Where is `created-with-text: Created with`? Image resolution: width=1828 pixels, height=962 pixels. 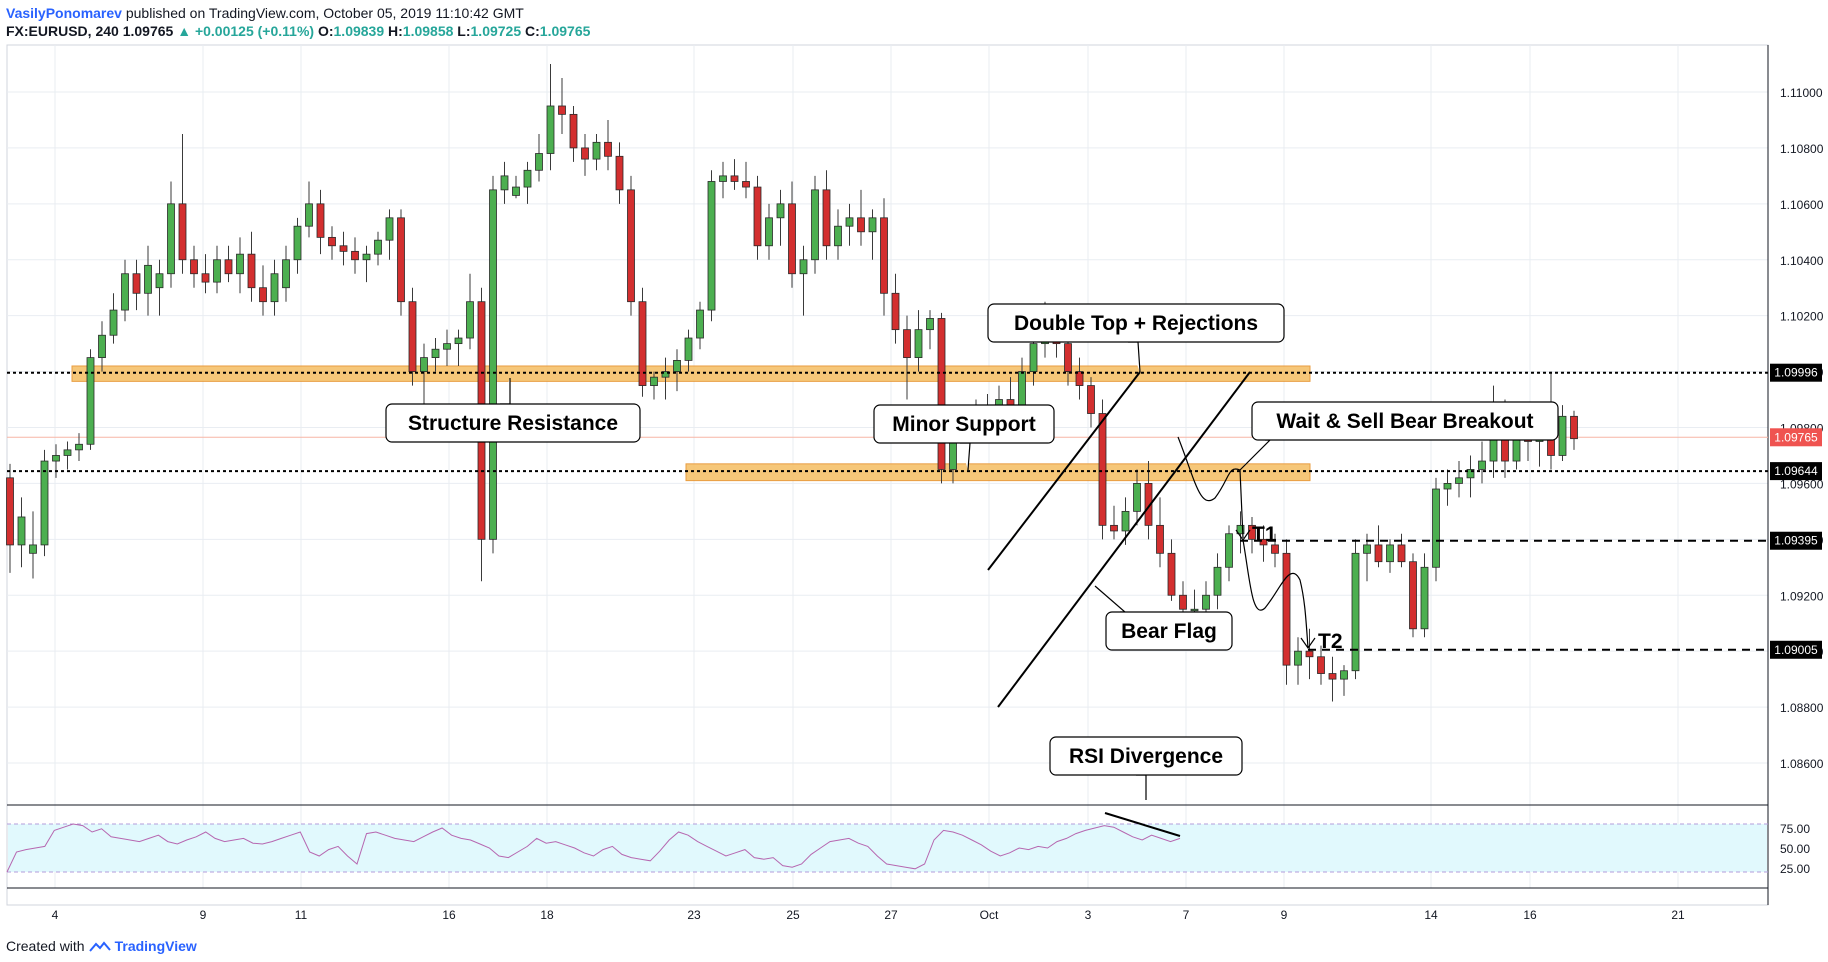
created-with-text: Created with is located at coordinates (45, 946).